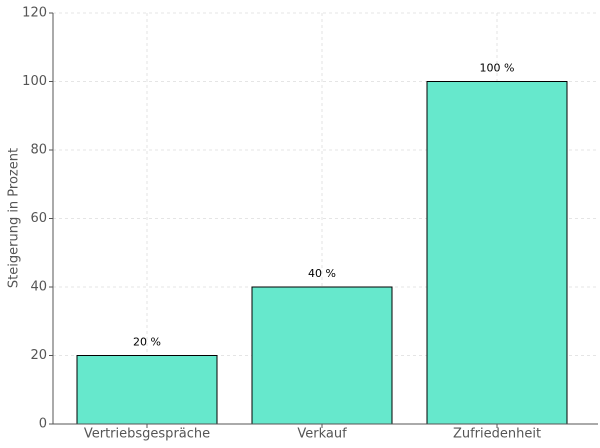 This screenshot has width=600, height=448. What do you see at coordinates (14, 218) in the screenshot?
I see `y-axis-label: Steigerung in Prozent` at bounding box center [14, 218].